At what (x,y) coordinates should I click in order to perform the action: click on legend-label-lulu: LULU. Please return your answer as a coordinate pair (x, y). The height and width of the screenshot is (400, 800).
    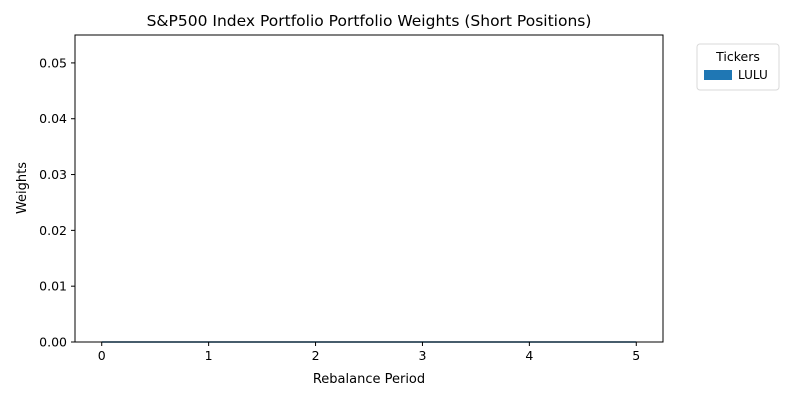
    Looking at the image, I should click on (753, 75).